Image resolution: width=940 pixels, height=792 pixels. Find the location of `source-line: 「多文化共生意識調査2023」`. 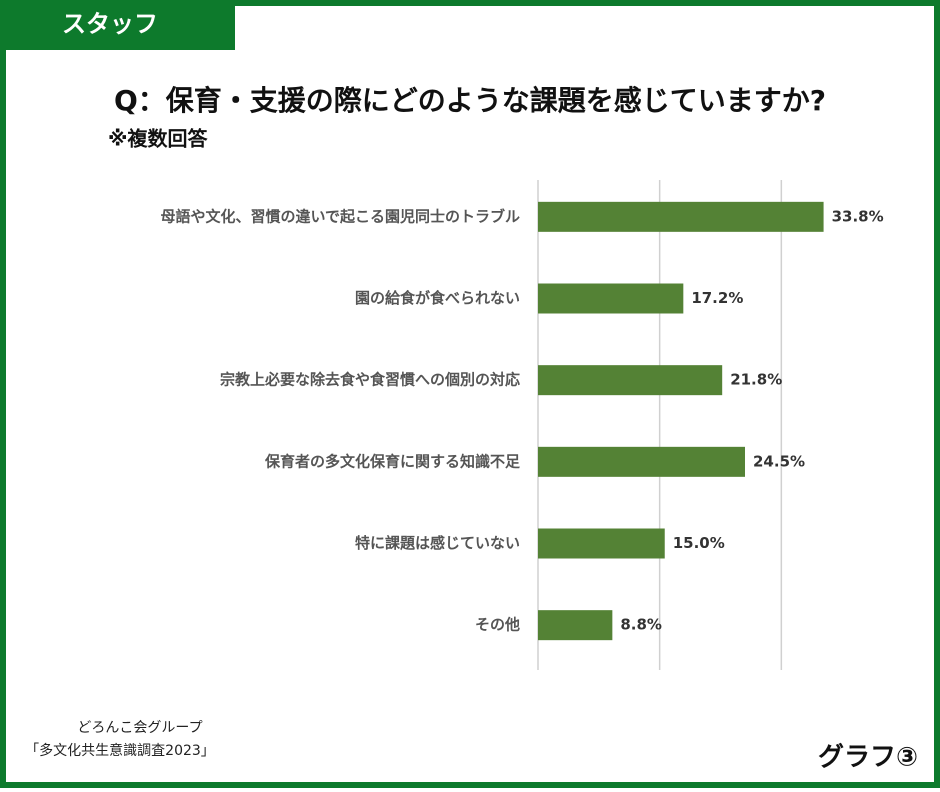

source-line: 「多文化共生意識調査2023」 is located at coordinates (120, 750).